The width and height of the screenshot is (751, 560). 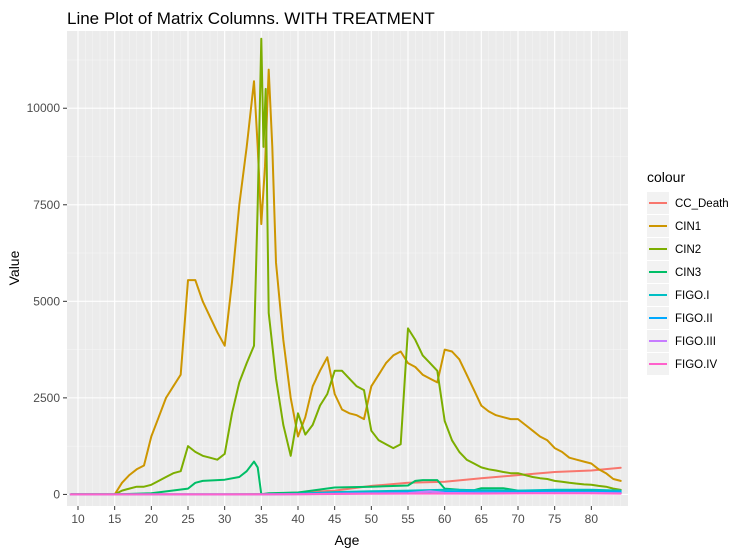 I want to click on legend-item-cin2: CIN2, so click(x=674, y=249).